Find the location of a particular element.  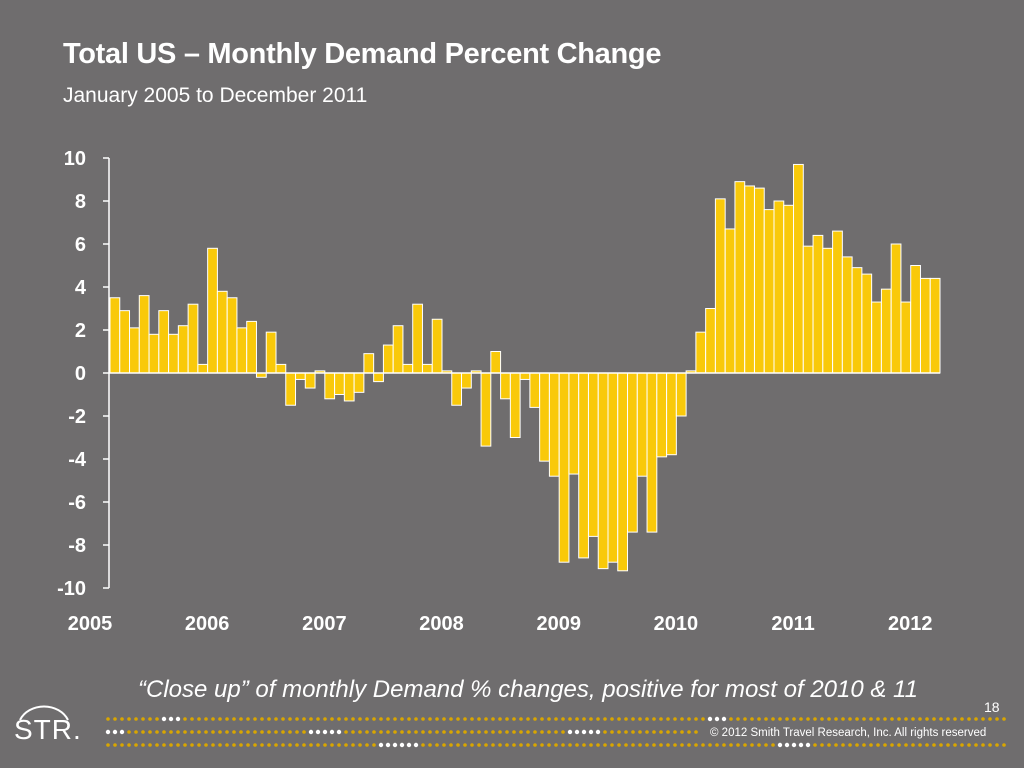

y-tick-label: 2 is located at coordinates (80, 331).